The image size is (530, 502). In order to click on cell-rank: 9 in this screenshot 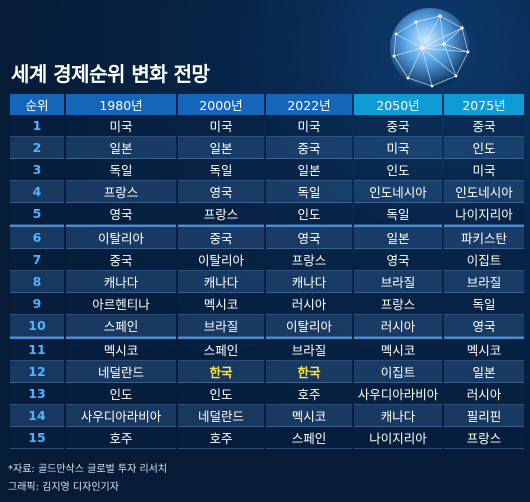, I will do `click(37, 304)`.